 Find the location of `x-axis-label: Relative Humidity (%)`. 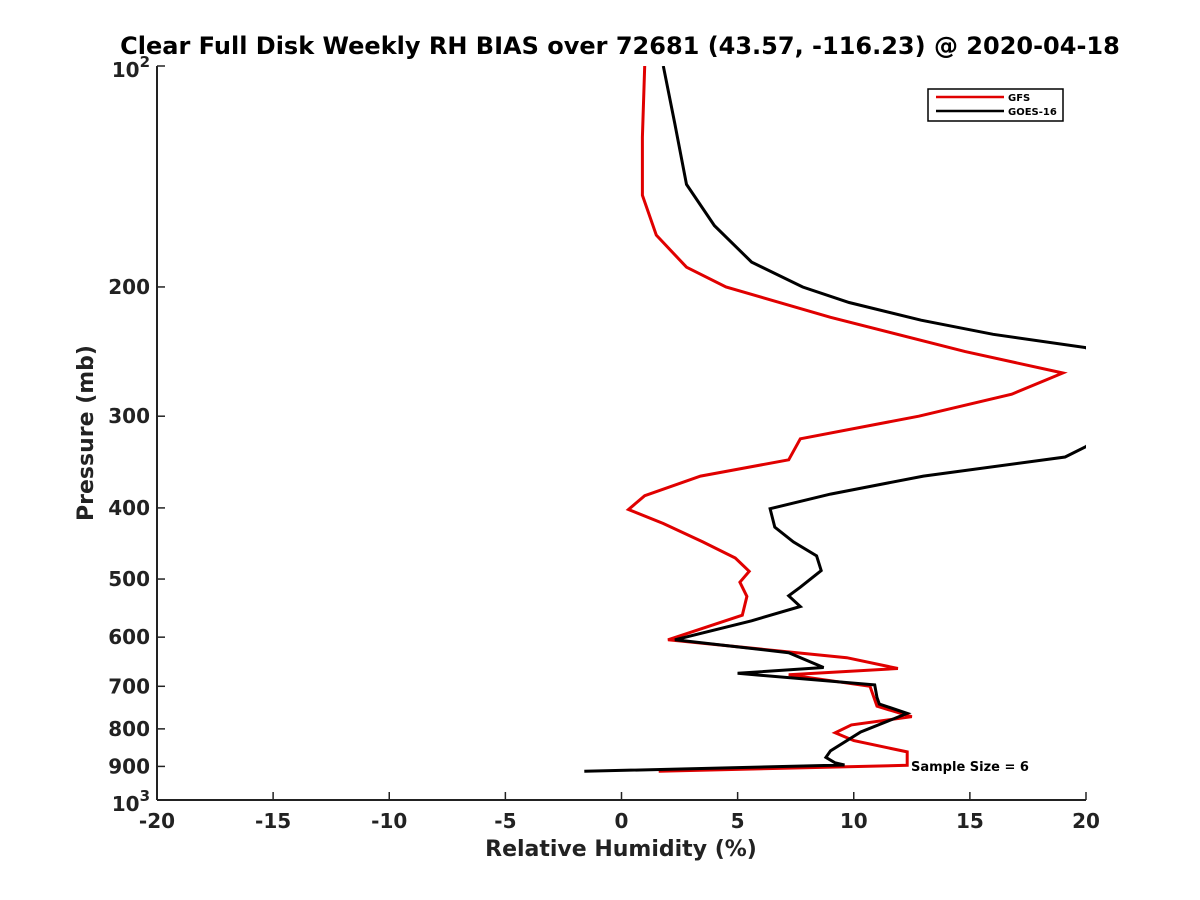

x-axis-label: Relative Humidity (%) is located at coordinates (621, 849).